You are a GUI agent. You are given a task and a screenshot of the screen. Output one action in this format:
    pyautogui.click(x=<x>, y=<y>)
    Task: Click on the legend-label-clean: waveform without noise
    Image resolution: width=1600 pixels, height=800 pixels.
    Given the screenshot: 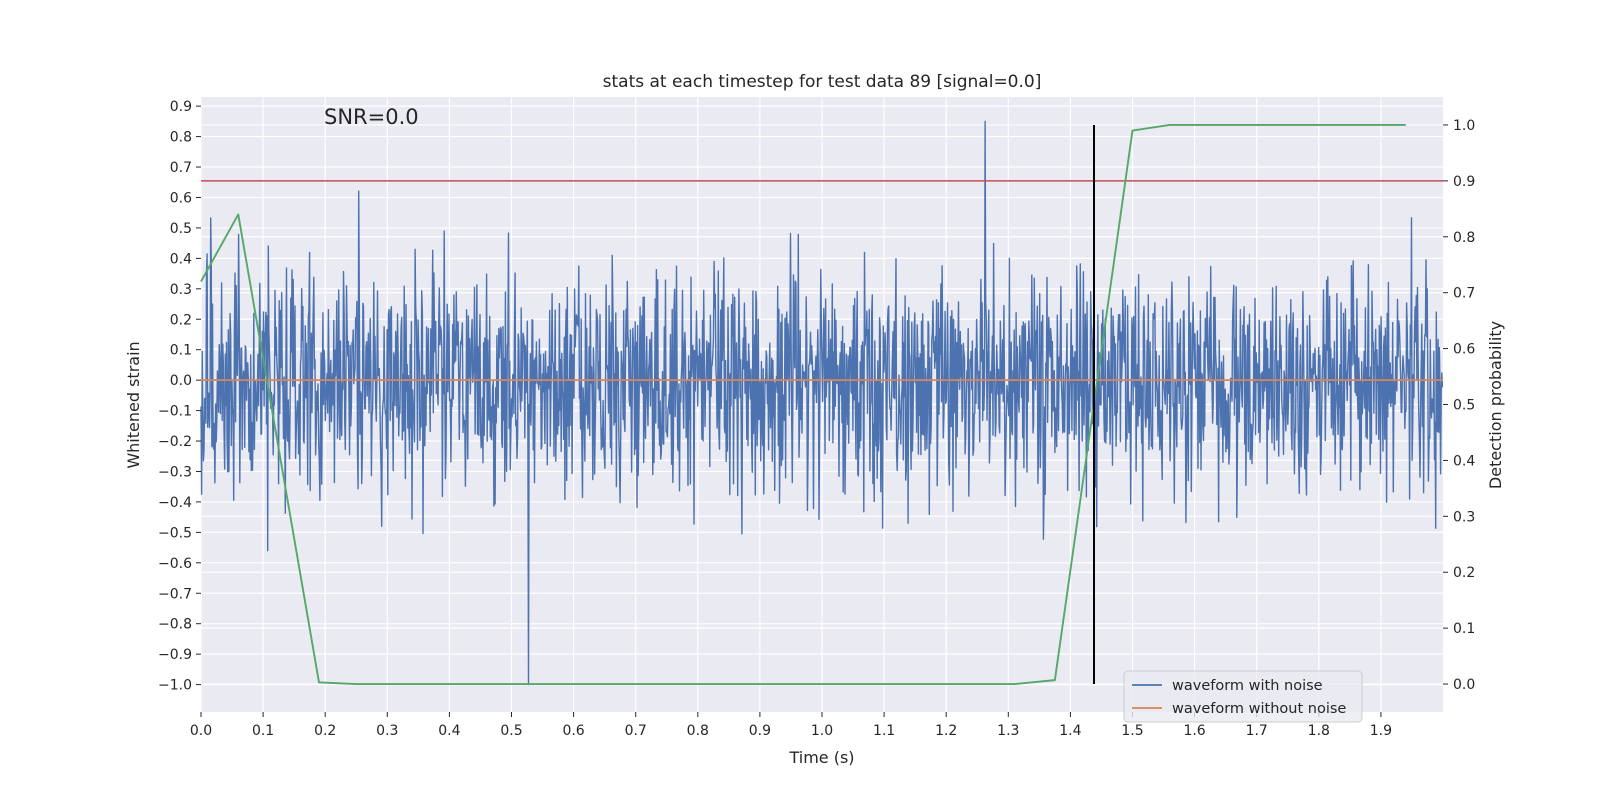 What is the action you would take?
    pyautogui.click(x=1259, y=709)
    